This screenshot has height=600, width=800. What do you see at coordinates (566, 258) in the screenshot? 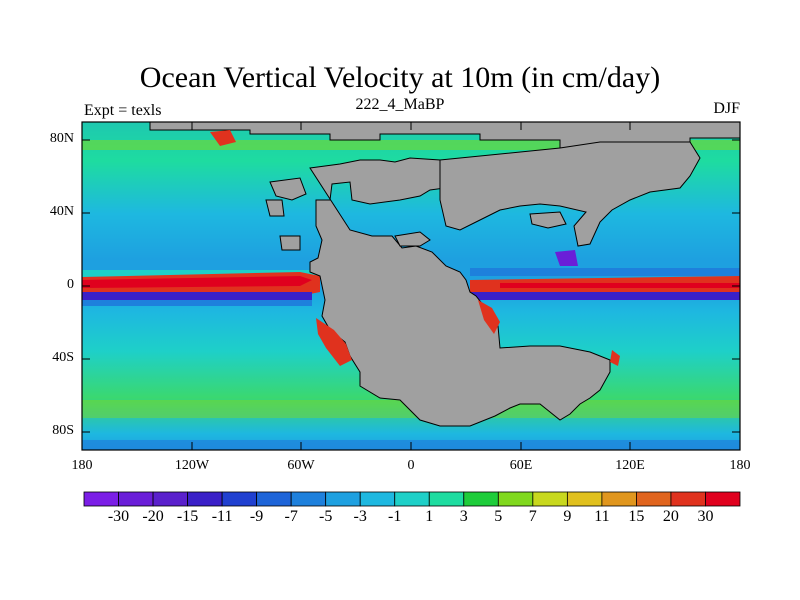
I see `downwelling-patch-gulf` at bounding box center [566, 258].